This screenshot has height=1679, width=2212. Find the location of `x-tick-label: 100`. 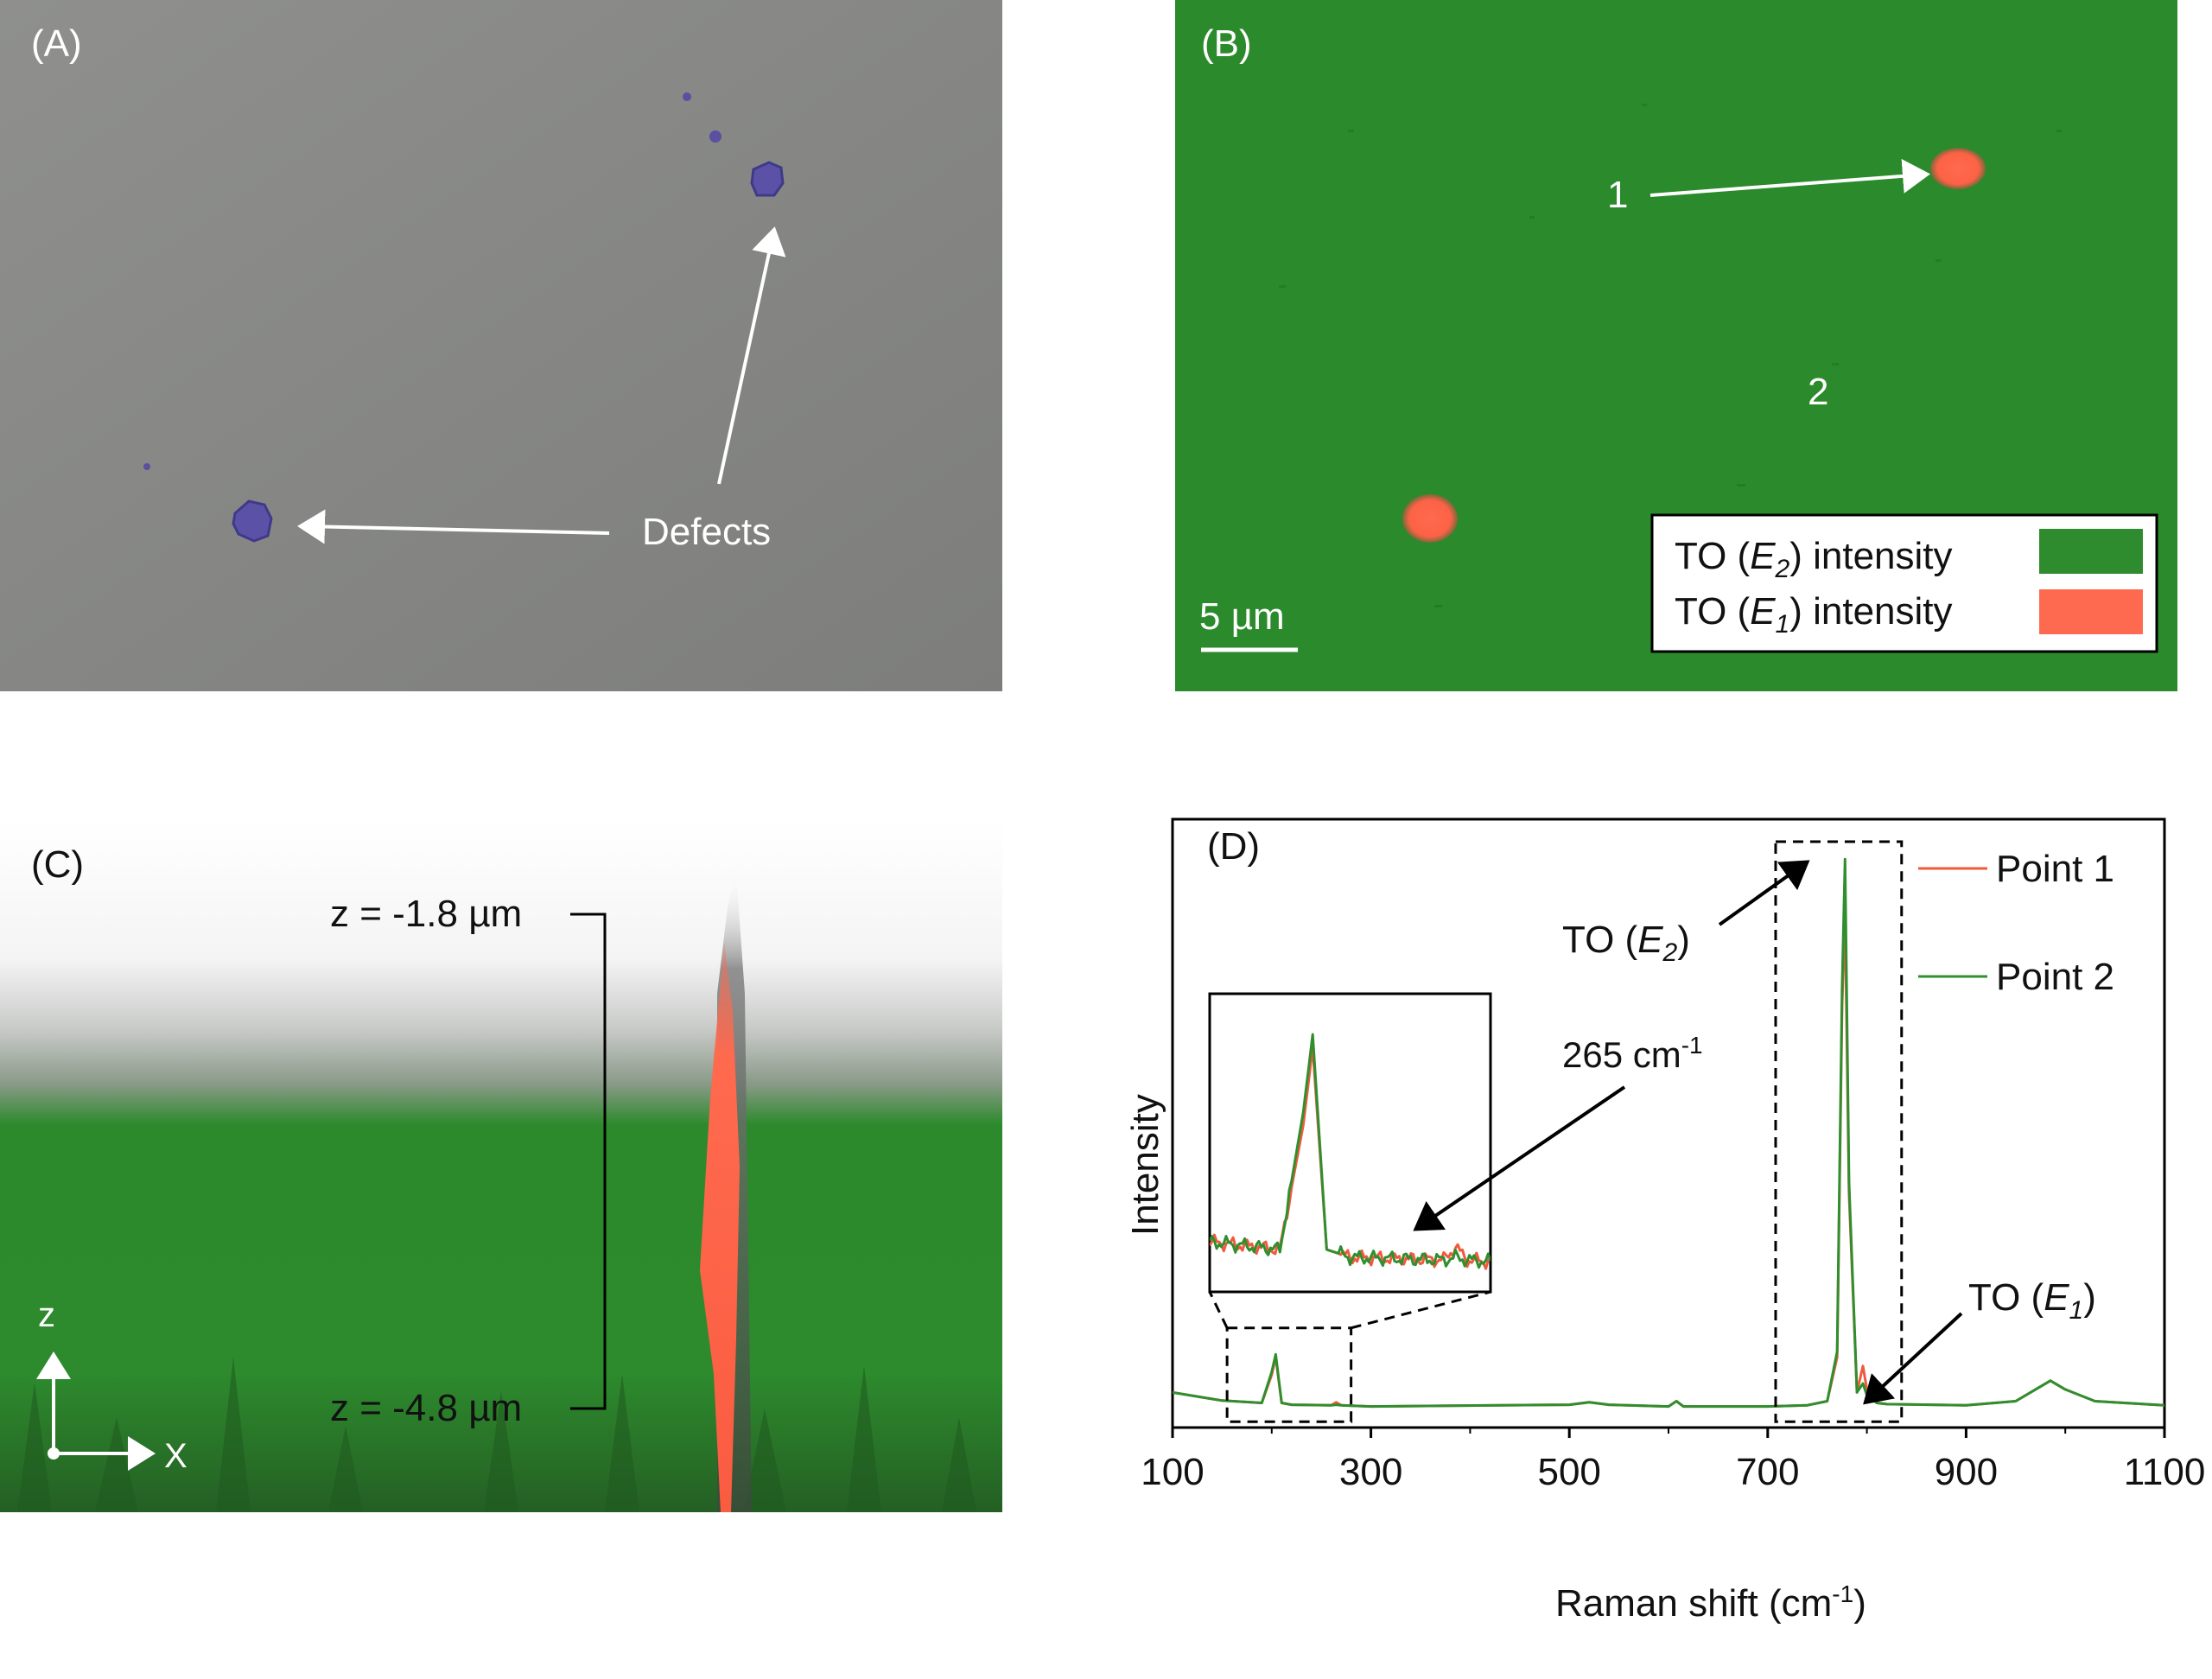

x-tick-label: 100 is located at coordinates (1172, 1472).